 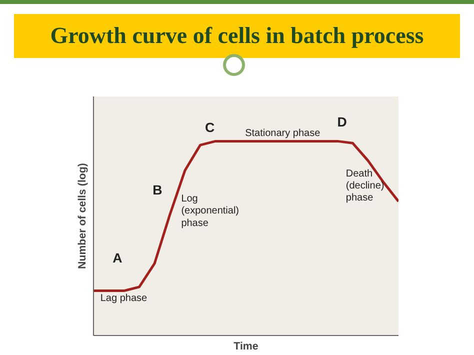 What do you see at coordinates (237, 36) in the screenshot?
I see `chart-title: Growth curve of cells in batch process` at bounding box center [237, 36].